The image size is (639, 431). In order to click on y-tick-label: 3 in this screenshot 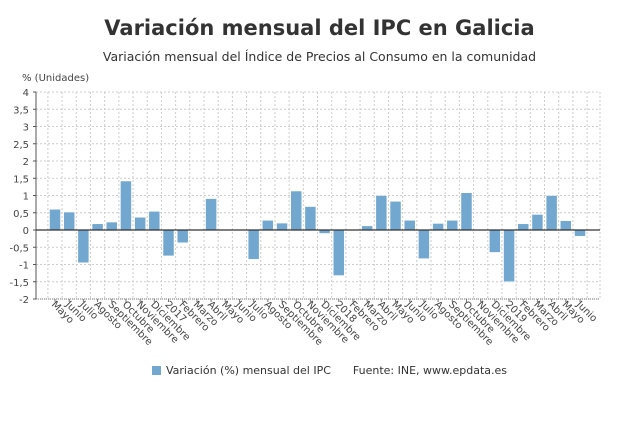, I will do `click(26, 128)`.